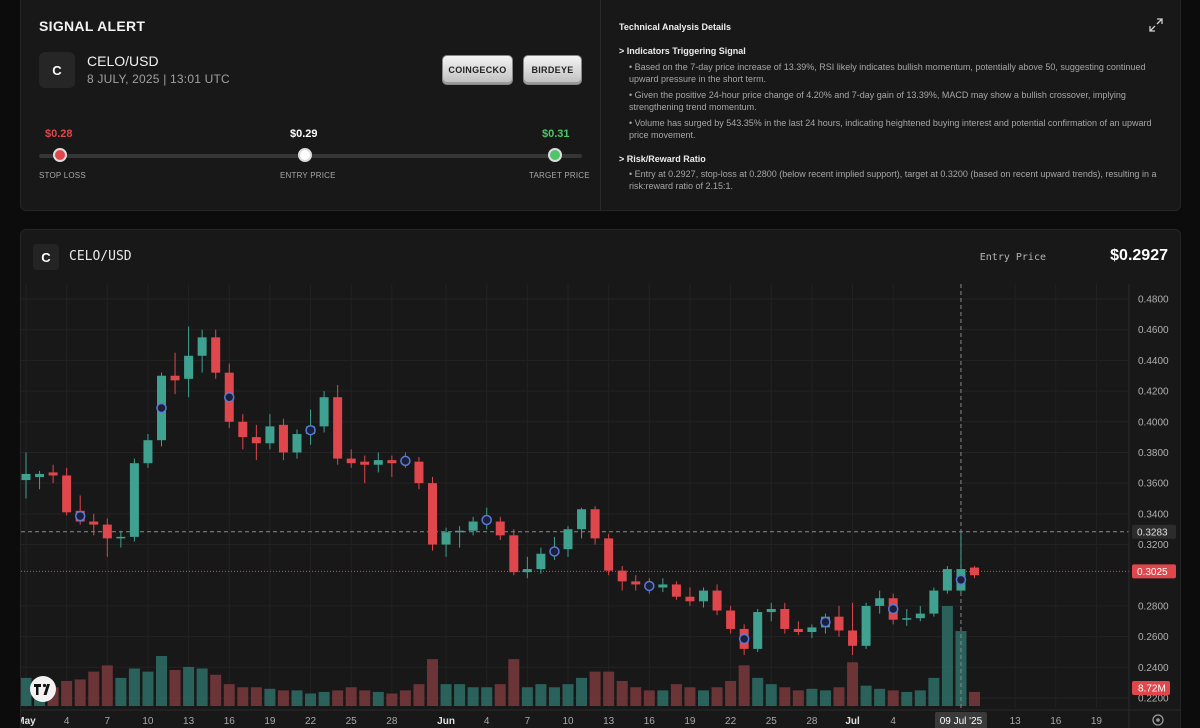  What do you see at coordinates (1153, 453) in the screenshot?
I see `price-tick-label: 0.3800` at bounding box center [1153, 453].